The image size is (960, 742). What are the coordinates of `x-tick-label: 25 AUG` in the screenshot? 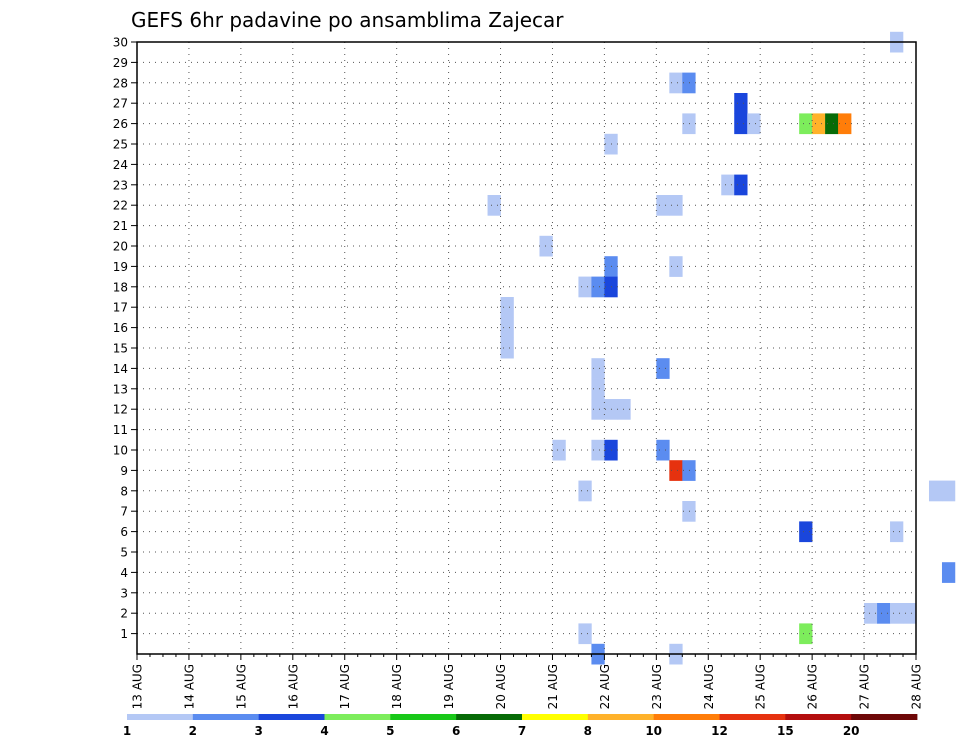 It's located at (761, 686).